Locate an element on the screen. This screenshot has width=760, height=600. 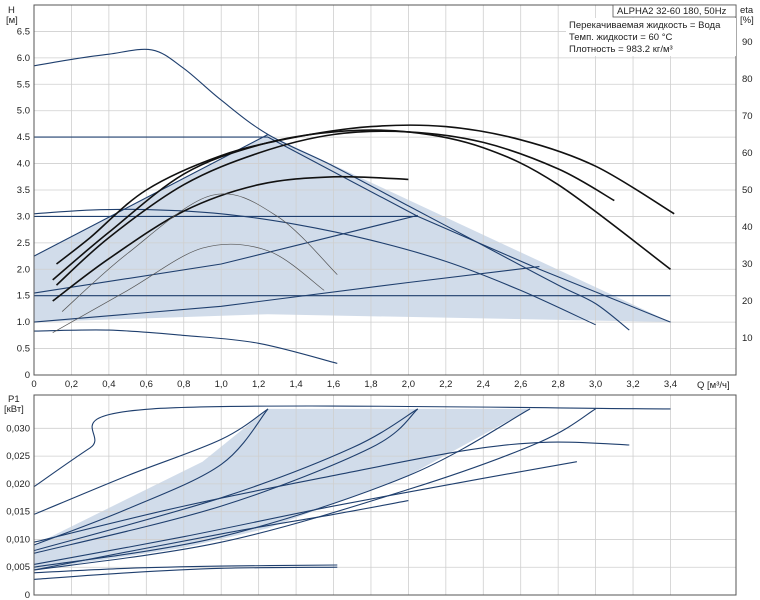
power-tick-label: 0,020 is located at coordinates (18, 484).